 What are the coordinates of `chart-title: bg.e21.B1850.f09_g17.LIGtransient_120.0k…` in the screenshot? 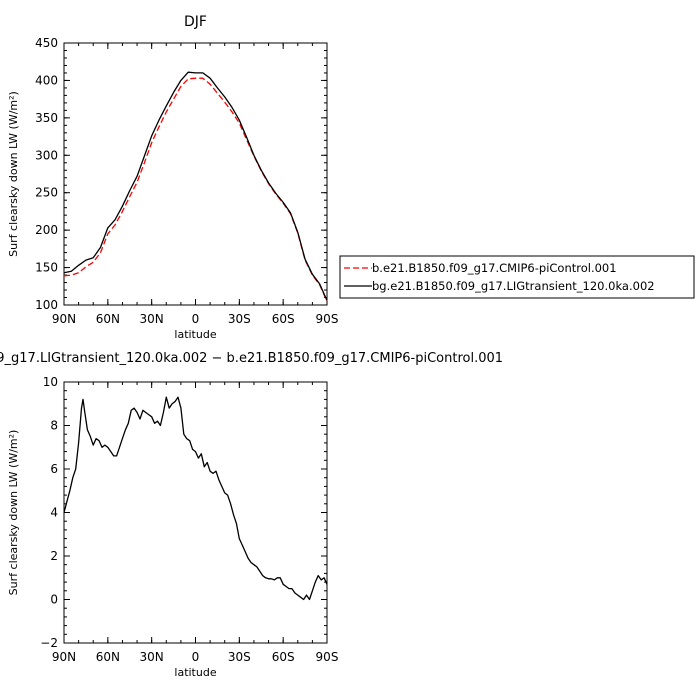 It's located at (251, 358).